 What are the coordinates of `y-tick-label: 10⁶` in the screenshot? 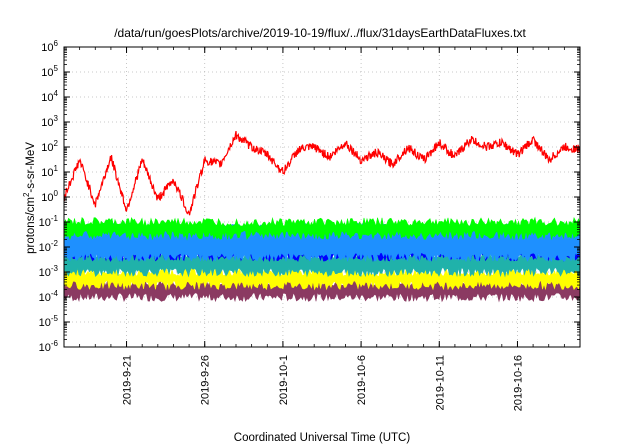 It's located at (49, 46).